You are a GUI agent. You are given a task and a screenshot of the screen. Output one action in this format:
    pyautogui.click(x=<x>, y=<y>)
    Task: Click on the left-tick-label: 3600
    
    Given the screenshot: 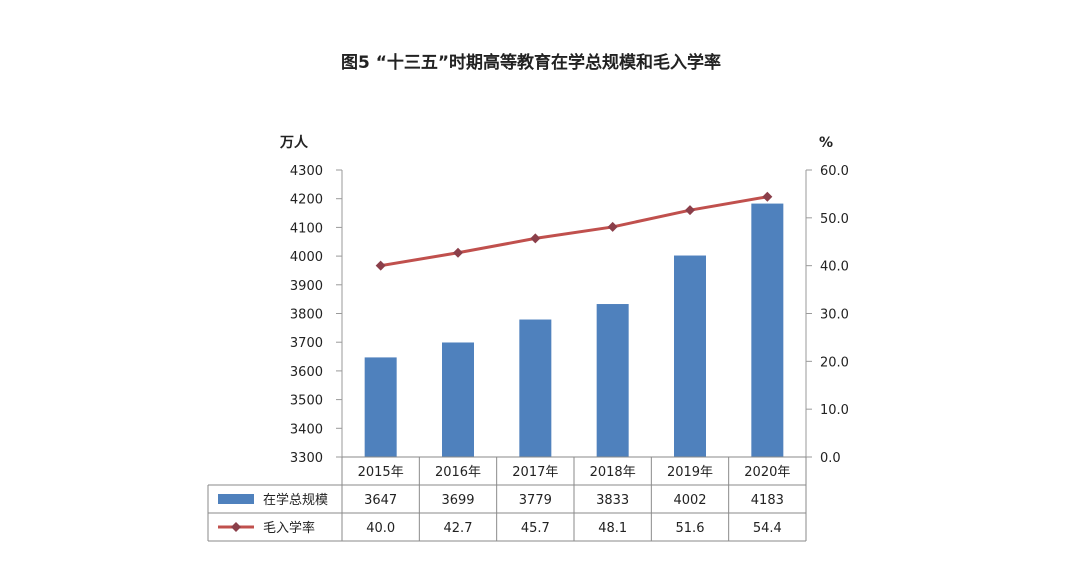 What is the action you would take?
    pyautogui.click(x=306, y=372)
    